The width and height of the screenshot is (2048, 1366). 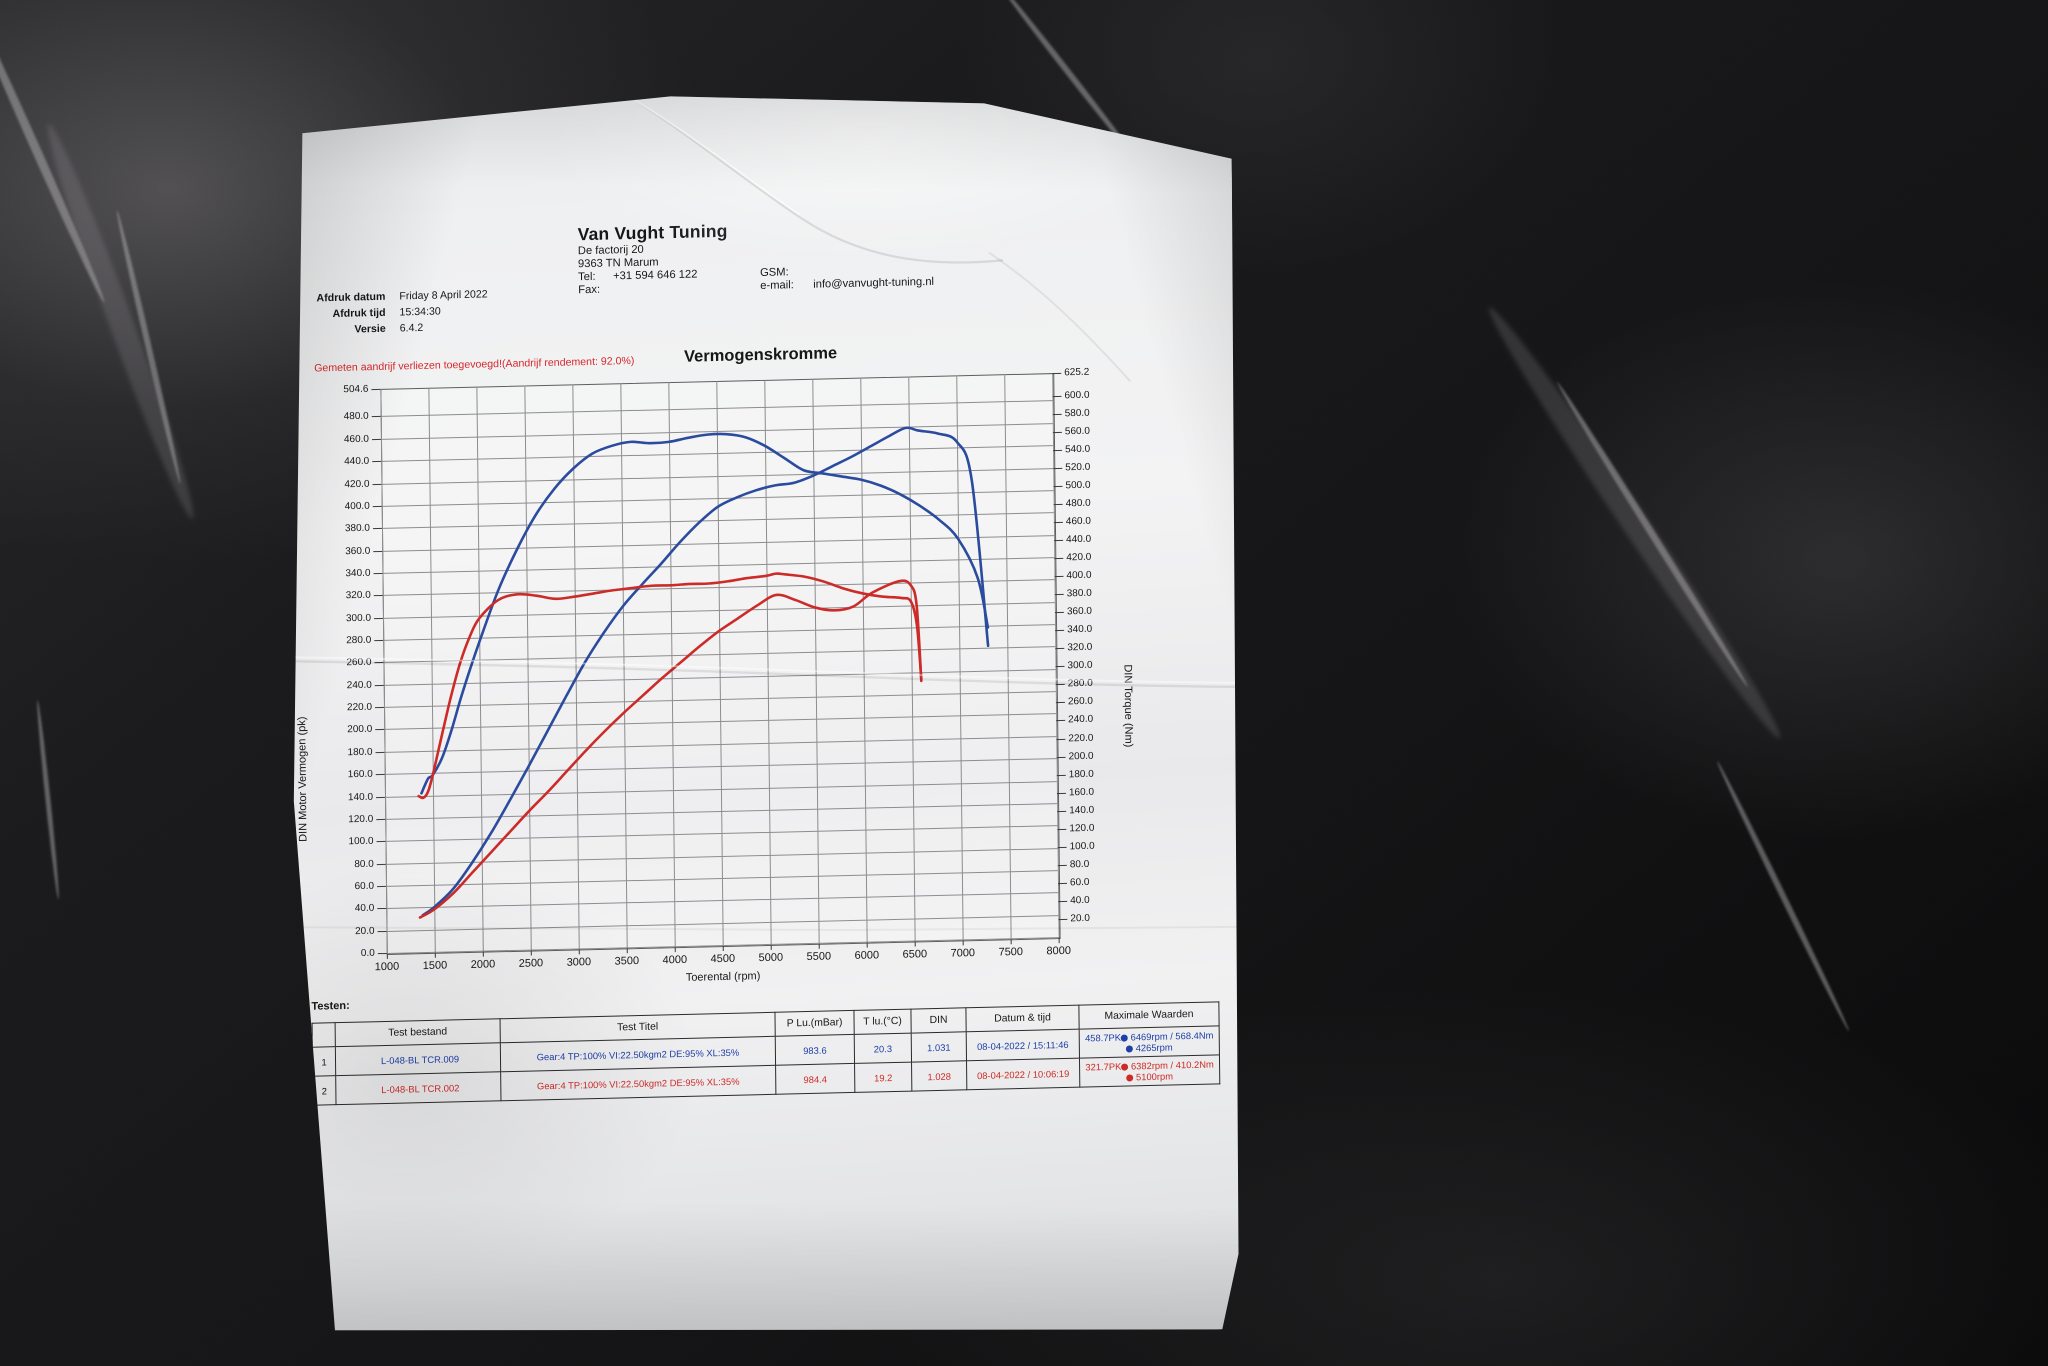 I want to click on cell-test-bestand: L-048-BL TCR.002, so click(x=418, y=1088).